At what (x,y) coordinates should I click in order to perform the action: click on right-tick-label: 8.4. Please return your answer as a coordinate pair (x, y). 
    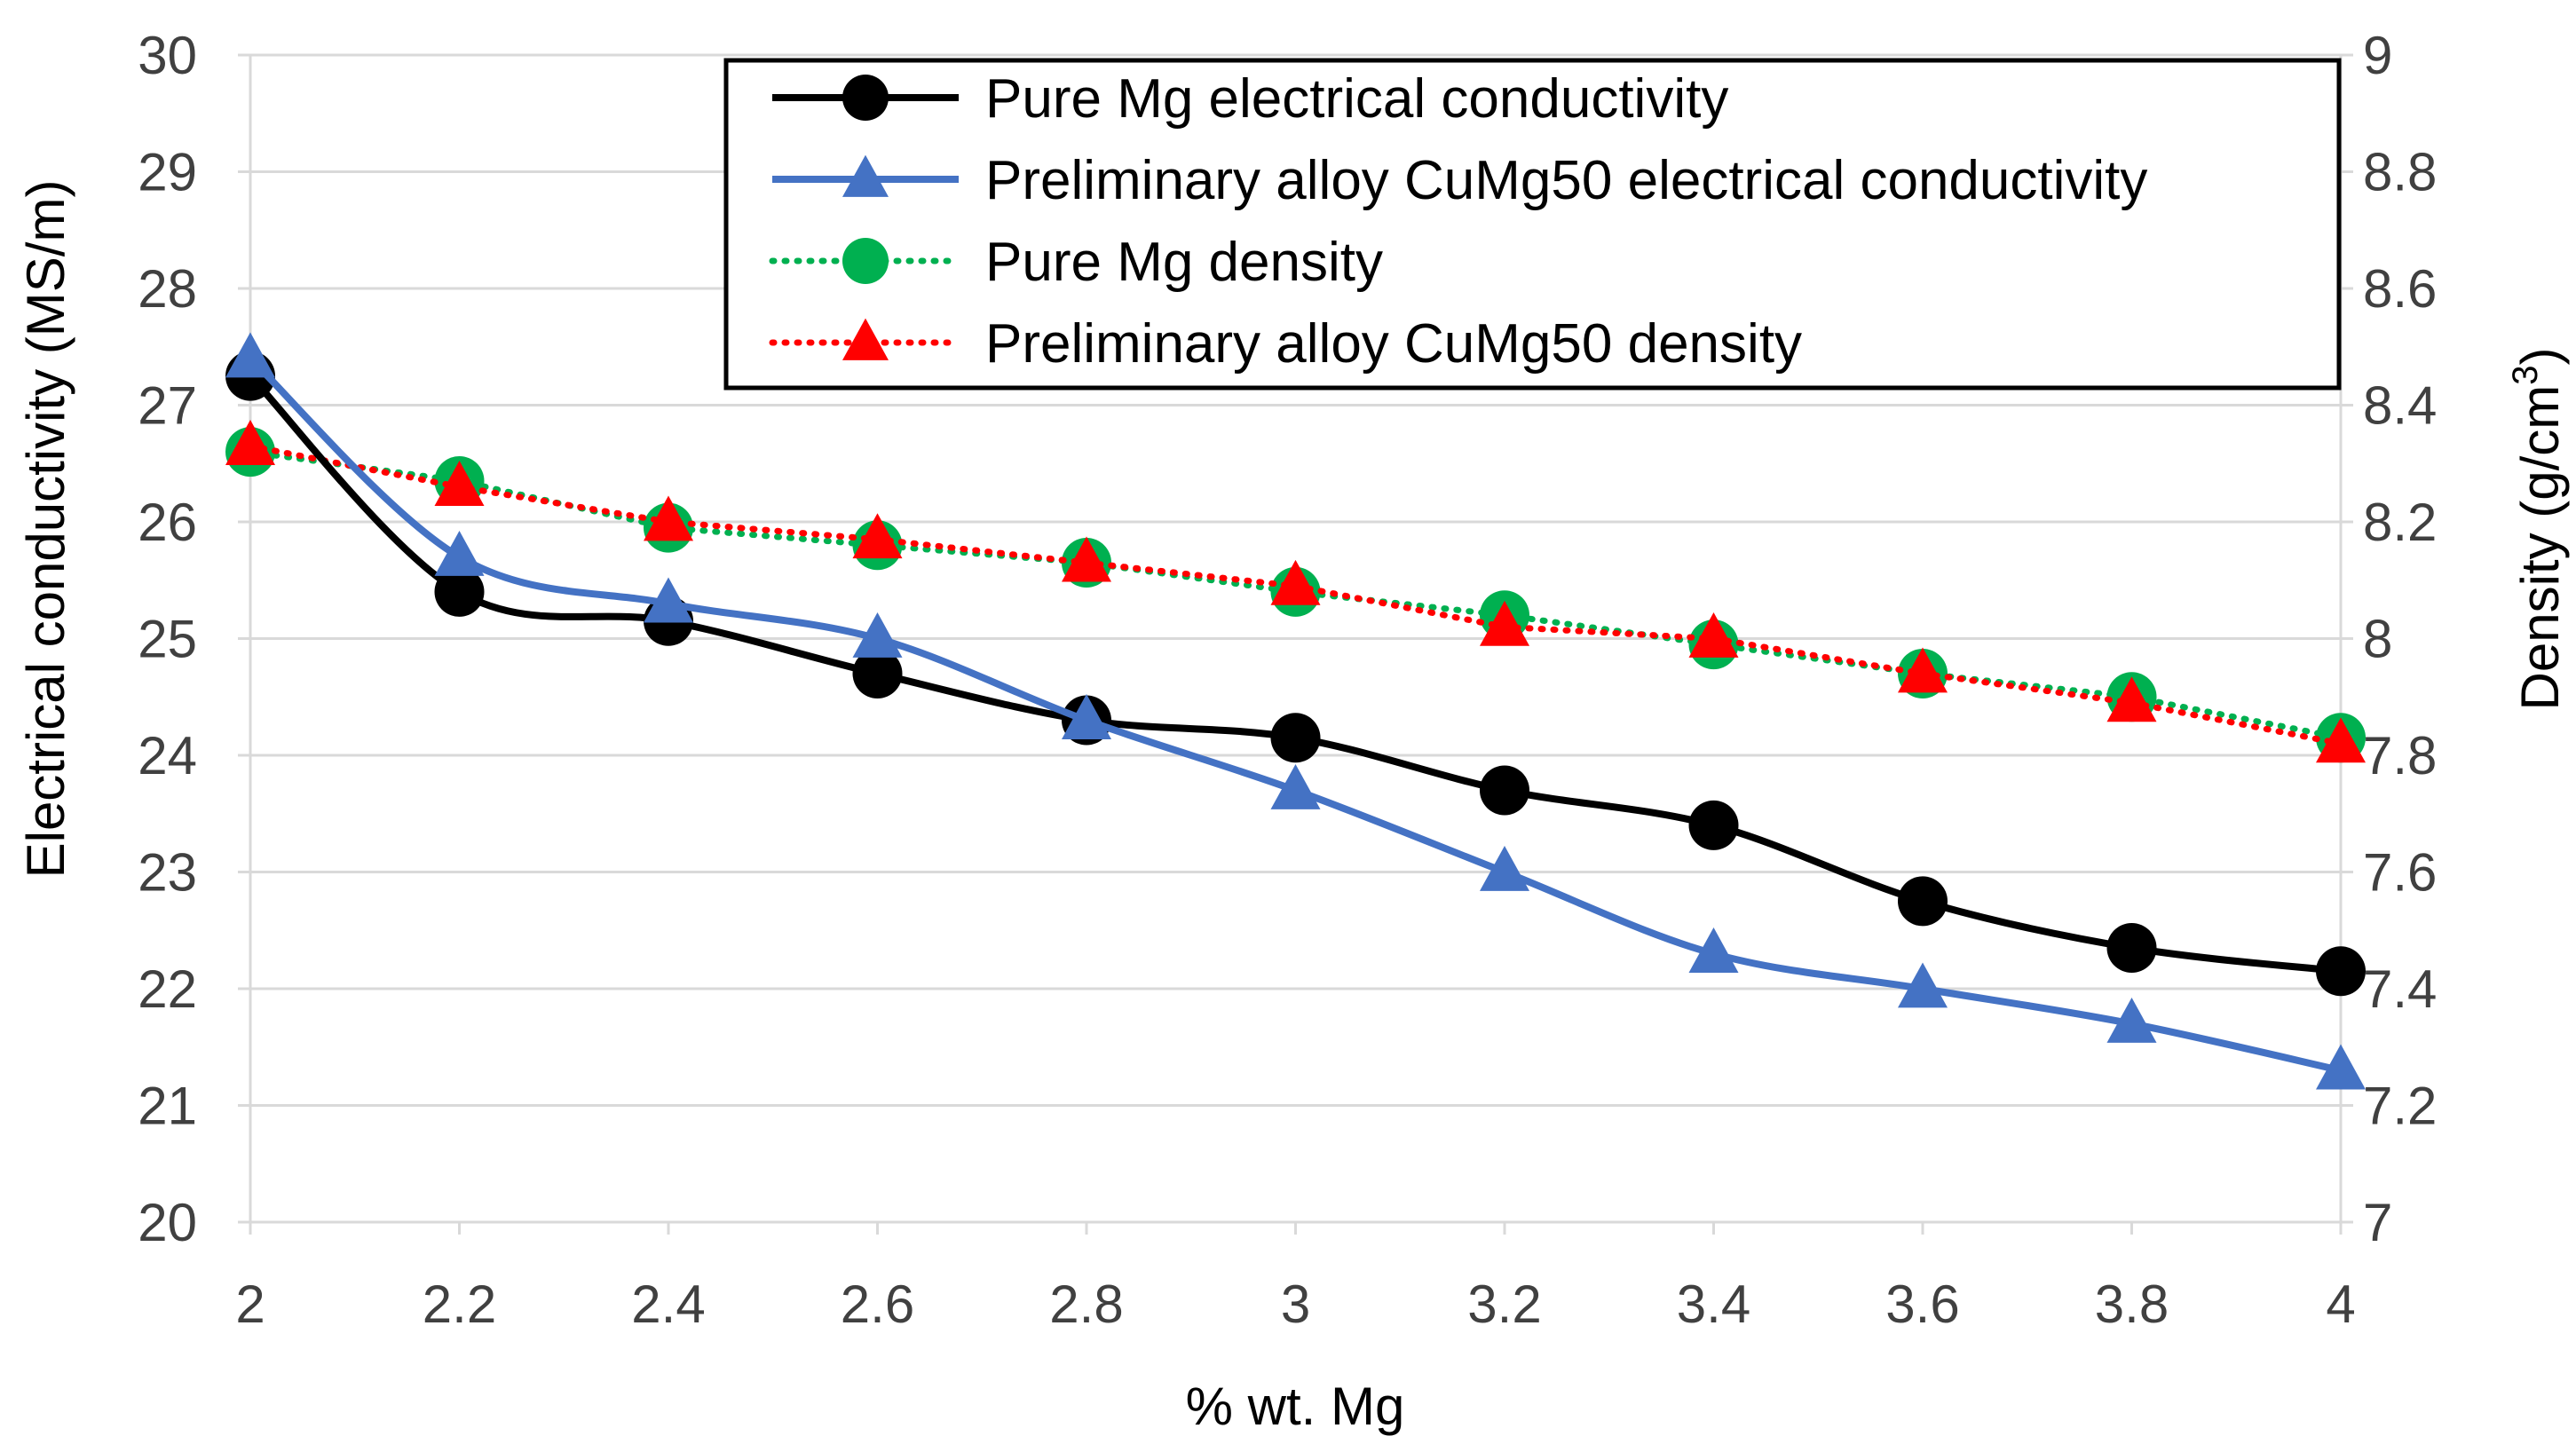
    Looking at the image, I should click on (2400, 406).